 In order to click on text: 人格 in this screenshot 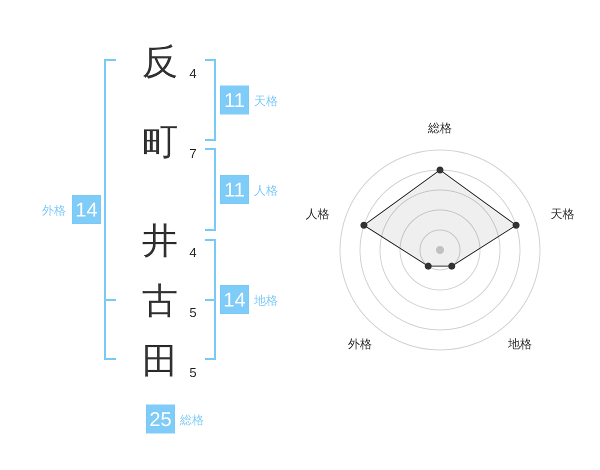, I will do `click(266, 191)`.